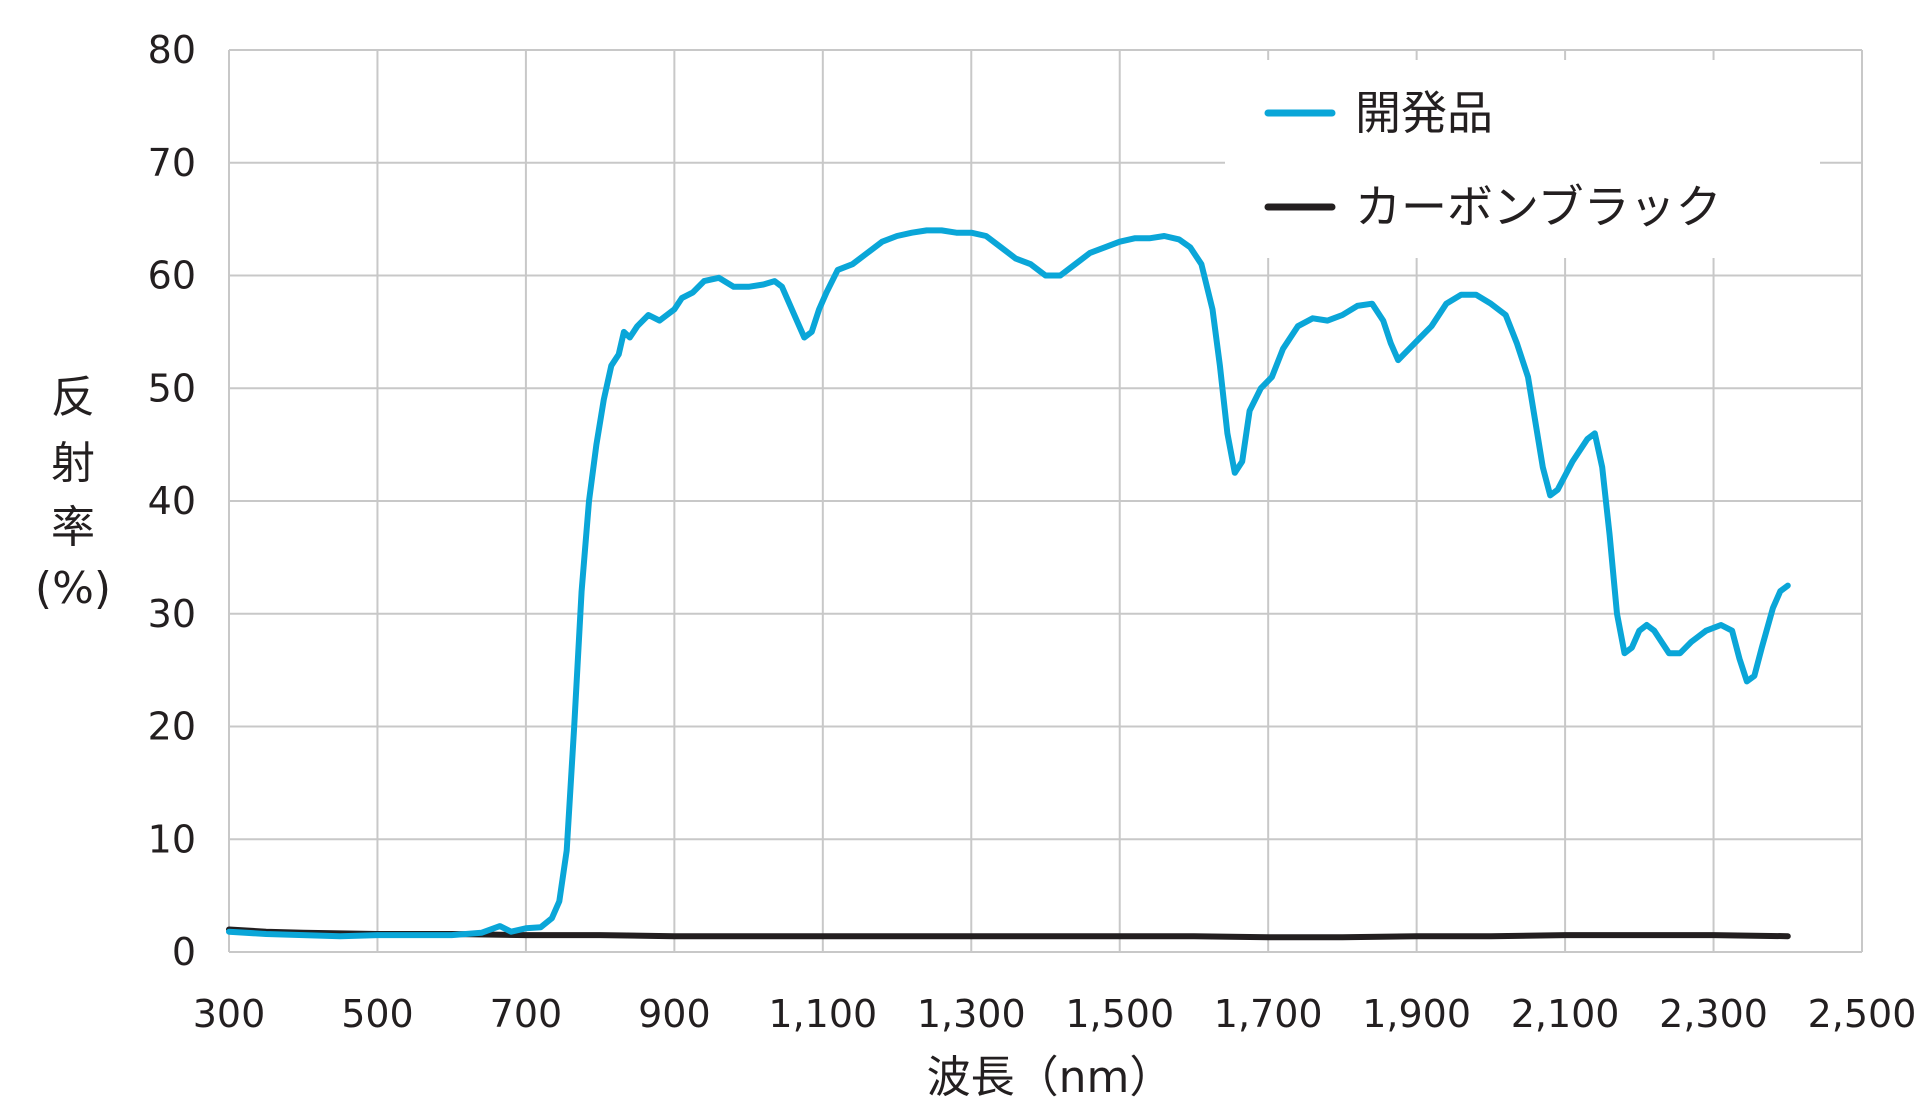 The width and height of the screenshot is (1919, 1113). What do you see at coordinates (184, 952) in the screenshot?
I see `y-tick-label: 0` at bounding box center [184, 952].